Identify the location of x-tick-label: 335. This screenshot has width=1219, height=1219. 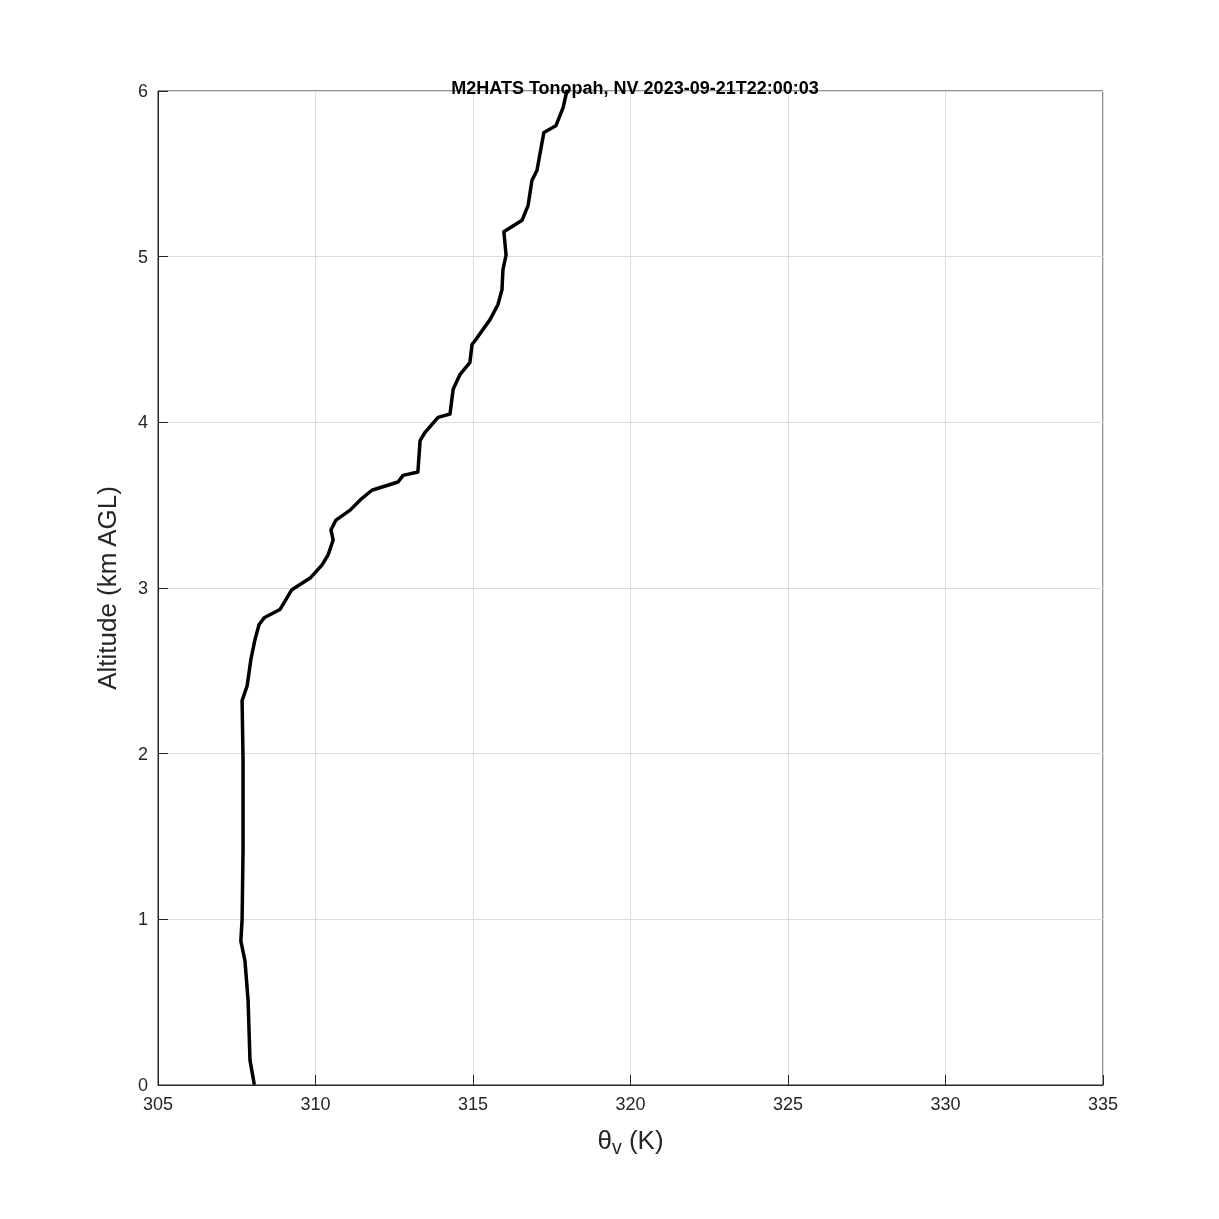
(1103, 1104).